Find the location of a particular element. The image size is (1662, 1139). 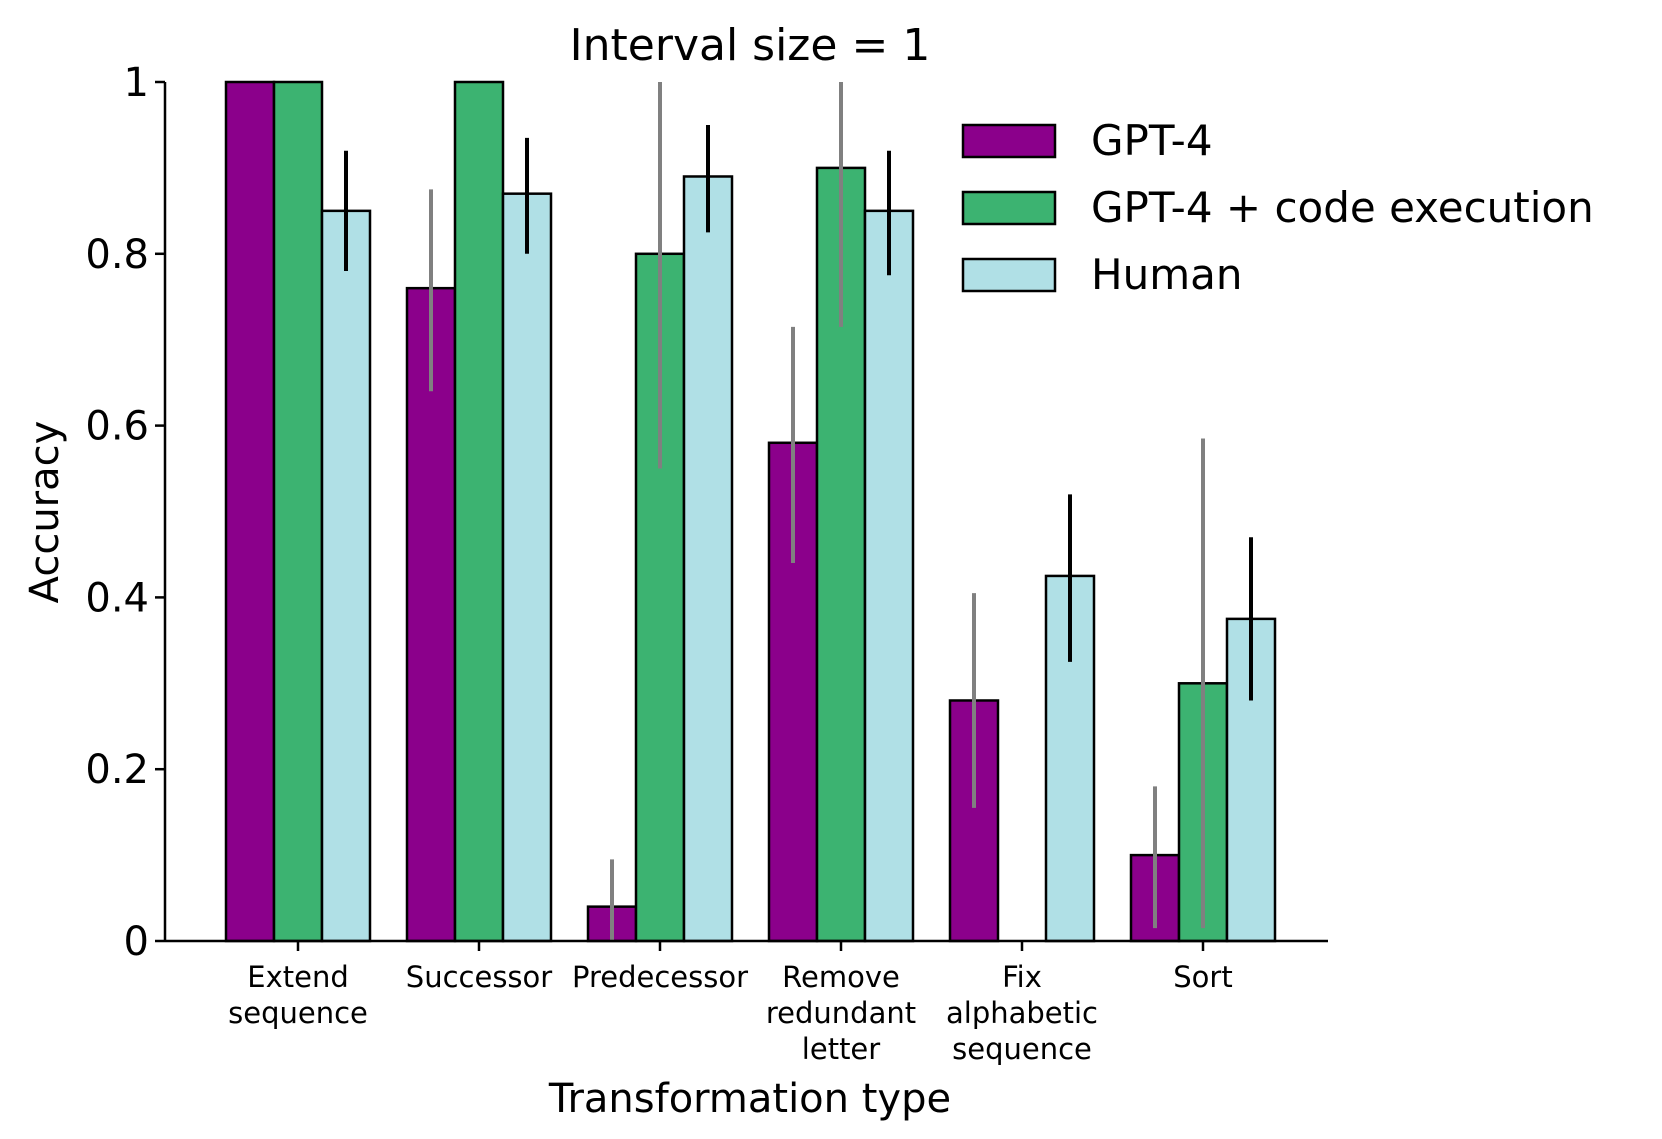

x-tick-label-line: Predecessor is located at coordinates (660, 977).